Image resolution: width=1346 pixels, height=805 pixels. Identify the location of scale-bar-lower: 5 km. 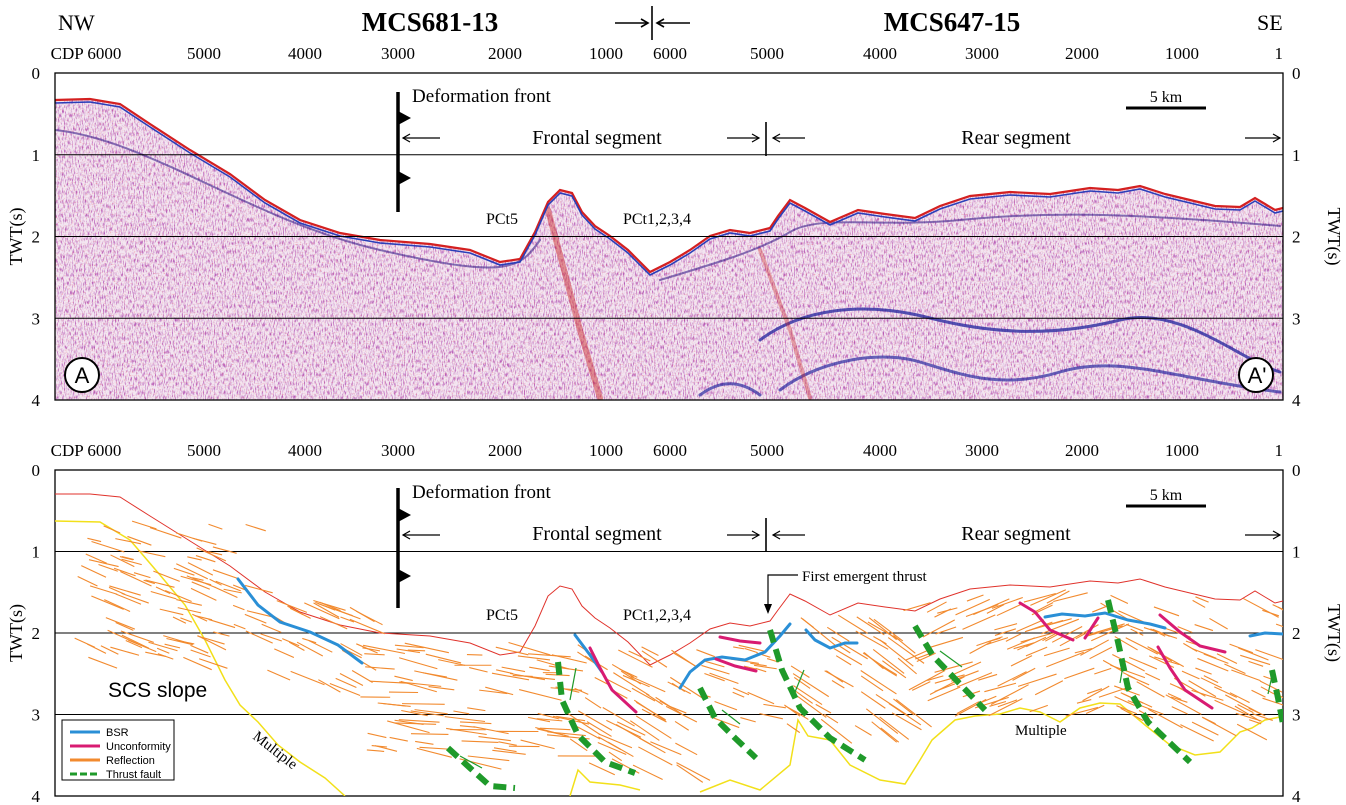
(1166, 497).